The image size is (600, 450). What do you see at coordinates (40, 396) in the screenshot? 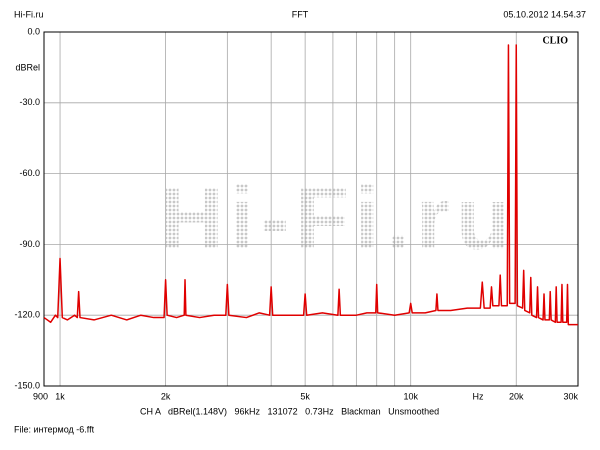
I see `x-tick-label: 900` at bounding box center [40, 396].